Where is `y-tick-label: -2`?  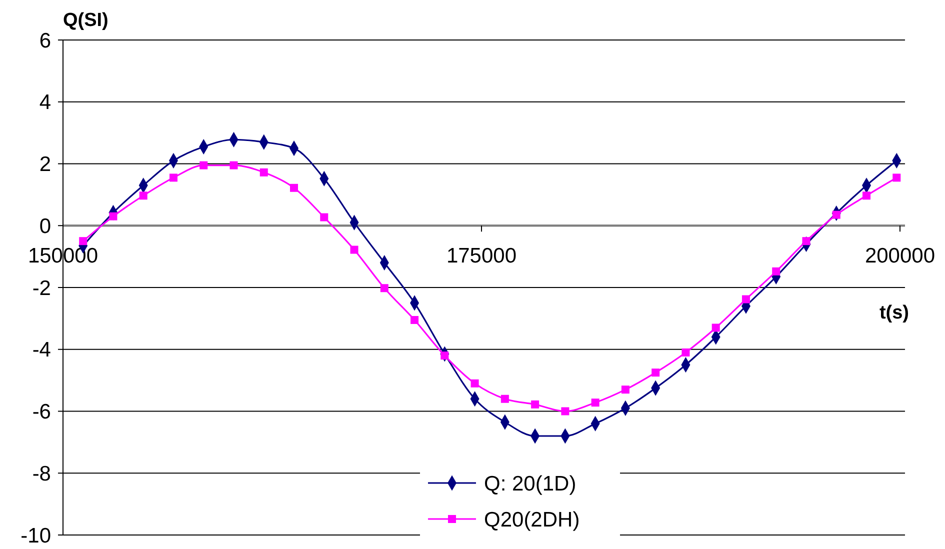 y-tick-label: -2 is located at coordinates (41, 288).